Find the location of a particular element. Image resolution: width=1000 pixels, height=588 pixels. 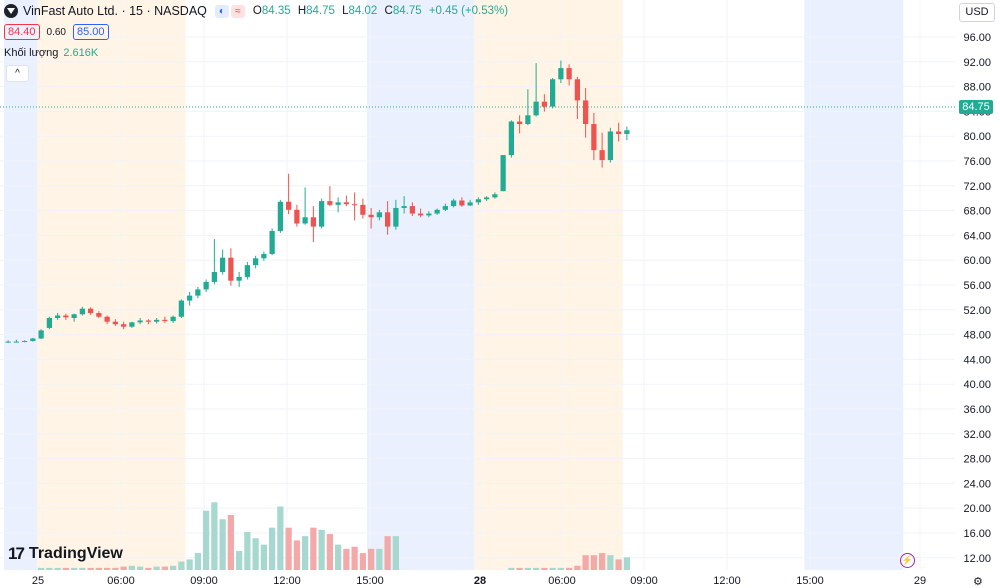

ohlc-close-value: 84.75 is located at coordinates (407, 11).